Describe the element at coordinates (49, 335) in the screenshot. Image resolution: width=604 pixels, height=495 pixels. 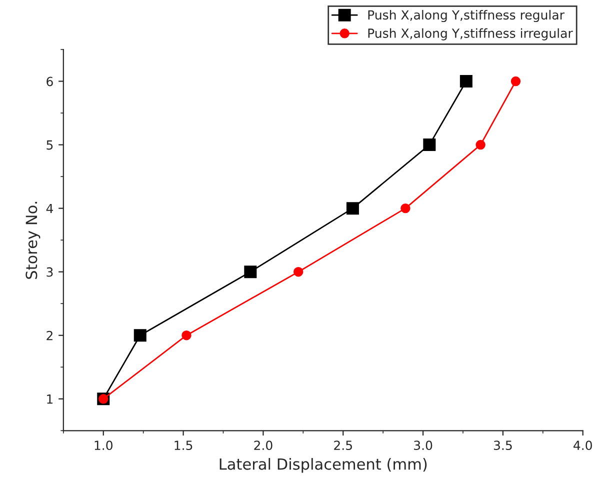
I see `y-tick-label: 2` at that location.